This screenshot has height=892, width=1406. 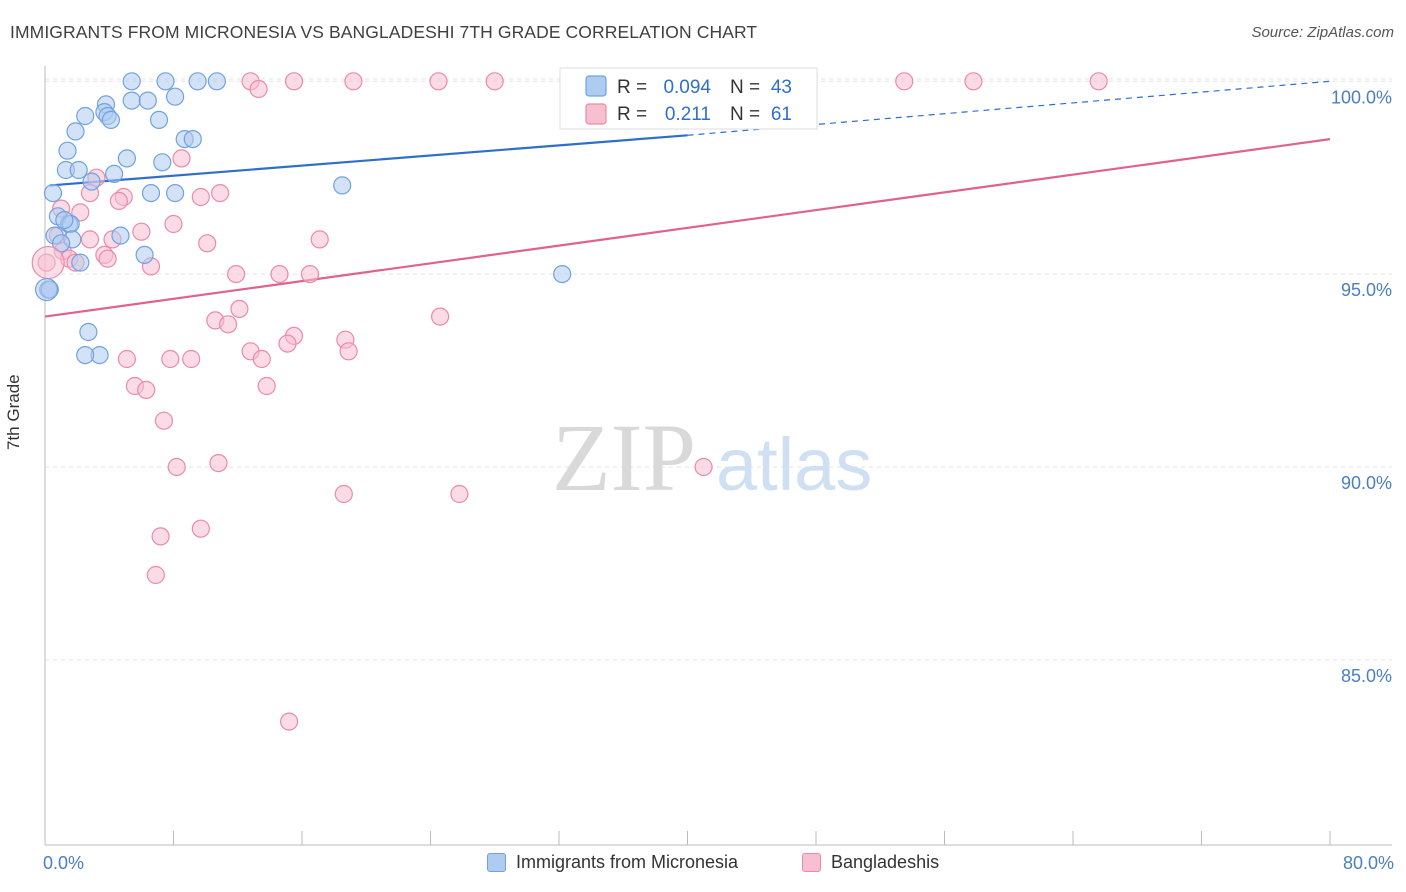 I want to click on watermark-zip: ZIP, so click(x=624, y=457).